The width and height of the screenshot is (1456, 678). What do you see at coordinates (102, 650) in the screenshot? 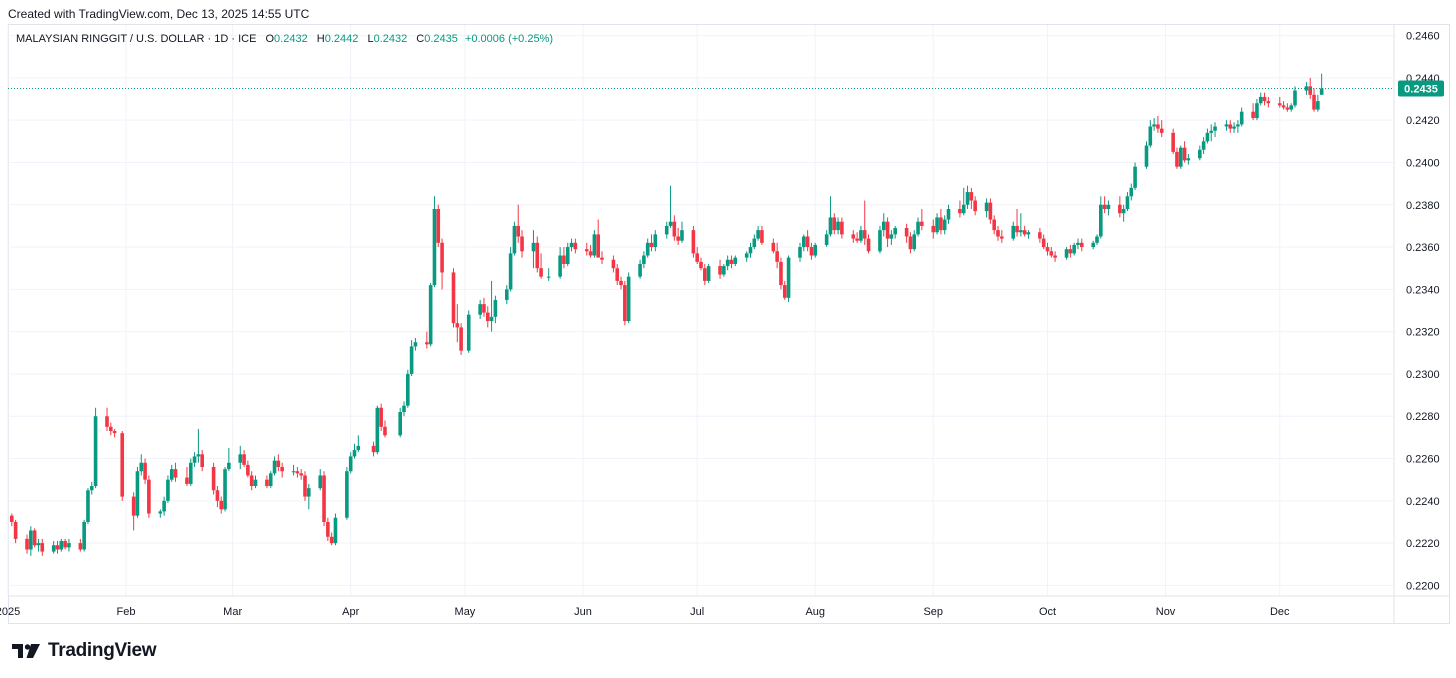
I see `brand-name: TradingView` at bounding box center [102, 650].